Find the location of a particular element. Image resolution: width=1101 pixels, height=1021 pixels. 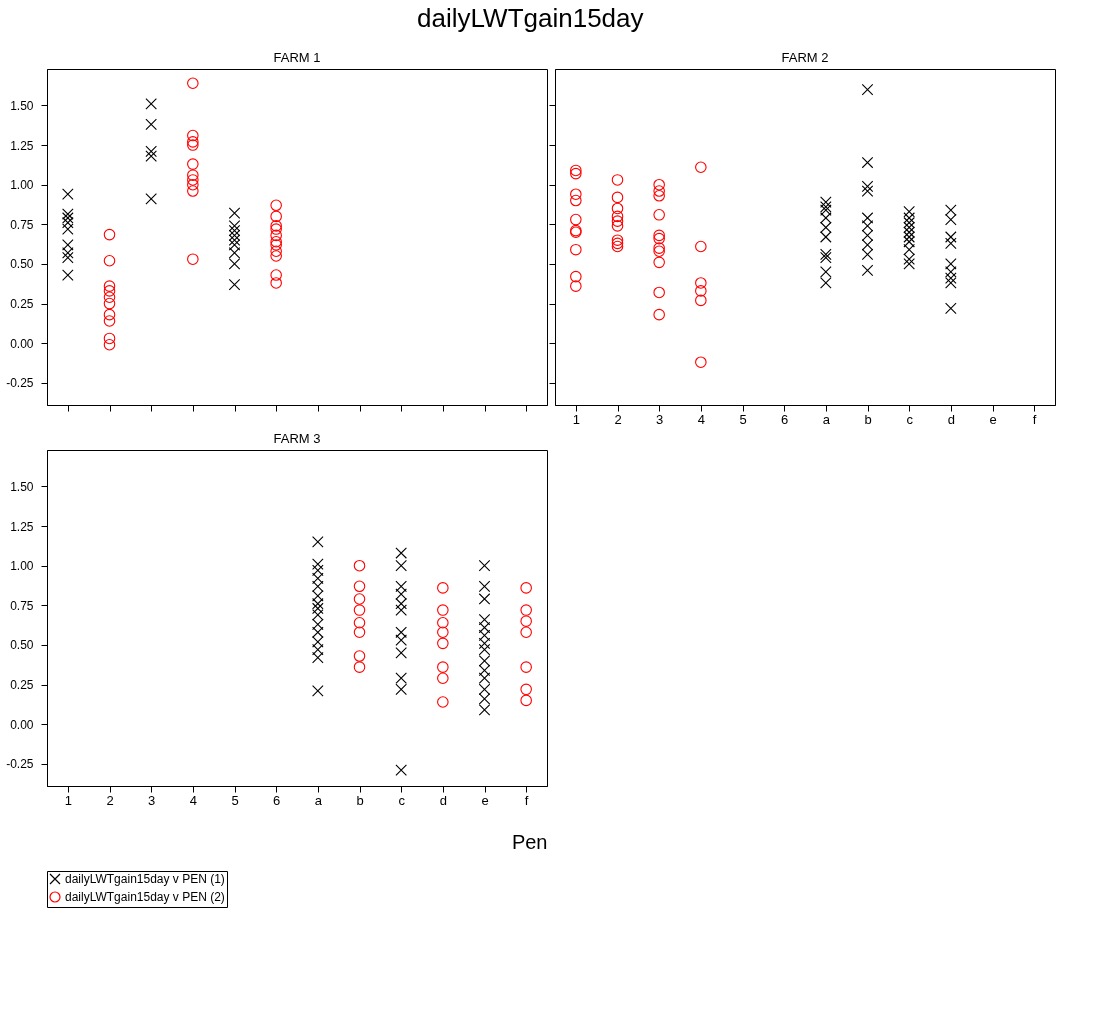

chart-title: FARM 1 is located at coordinates (297, 57).